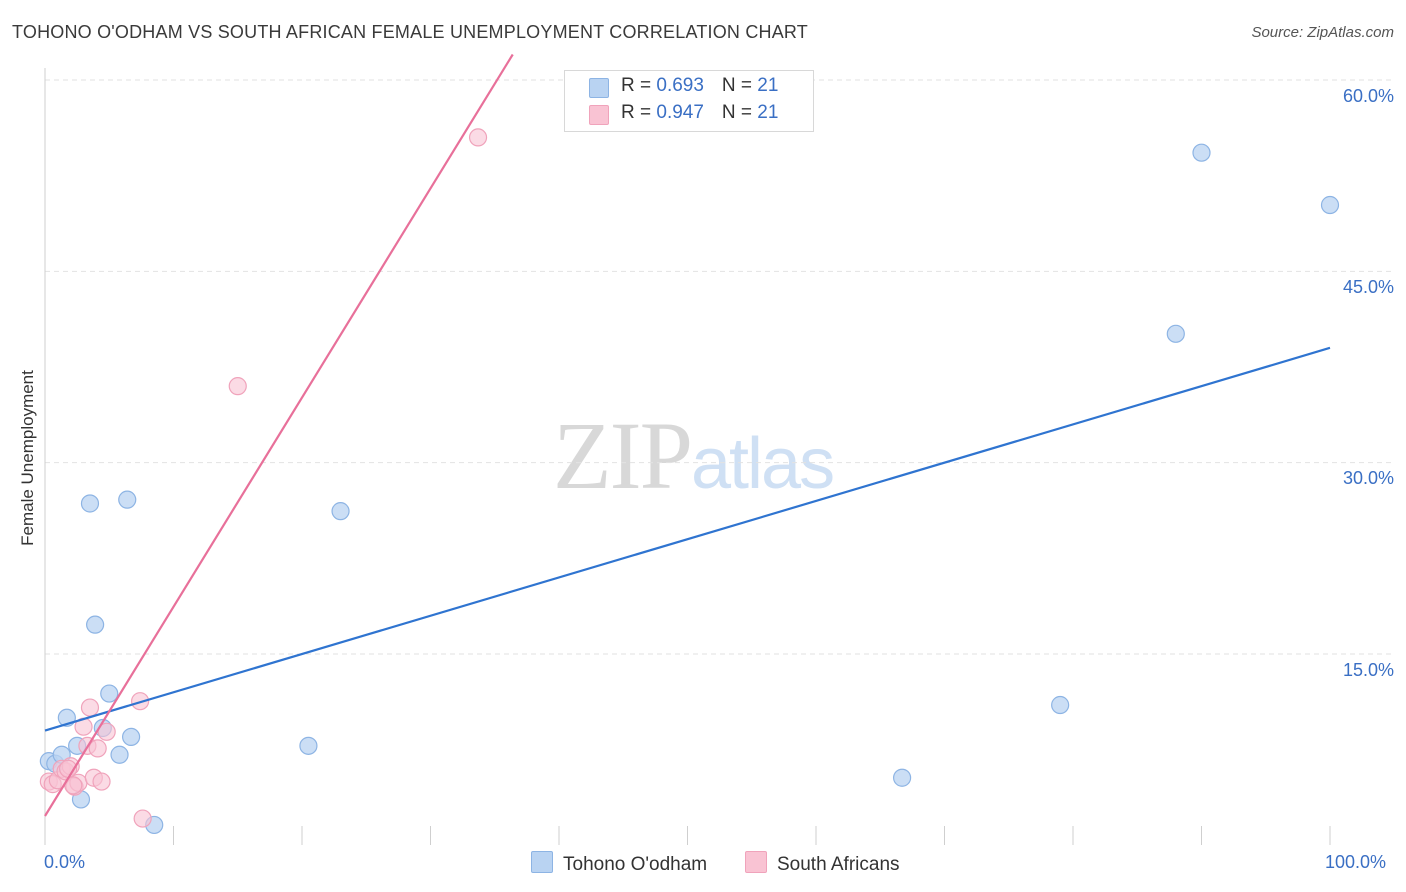 Image resolution: width=1406 pixels, height=892 pixels. Describe the element at coordinates (838, 864) in the screenshot. I see `bottom-legend-label-south-africans: South Africans` at that location.